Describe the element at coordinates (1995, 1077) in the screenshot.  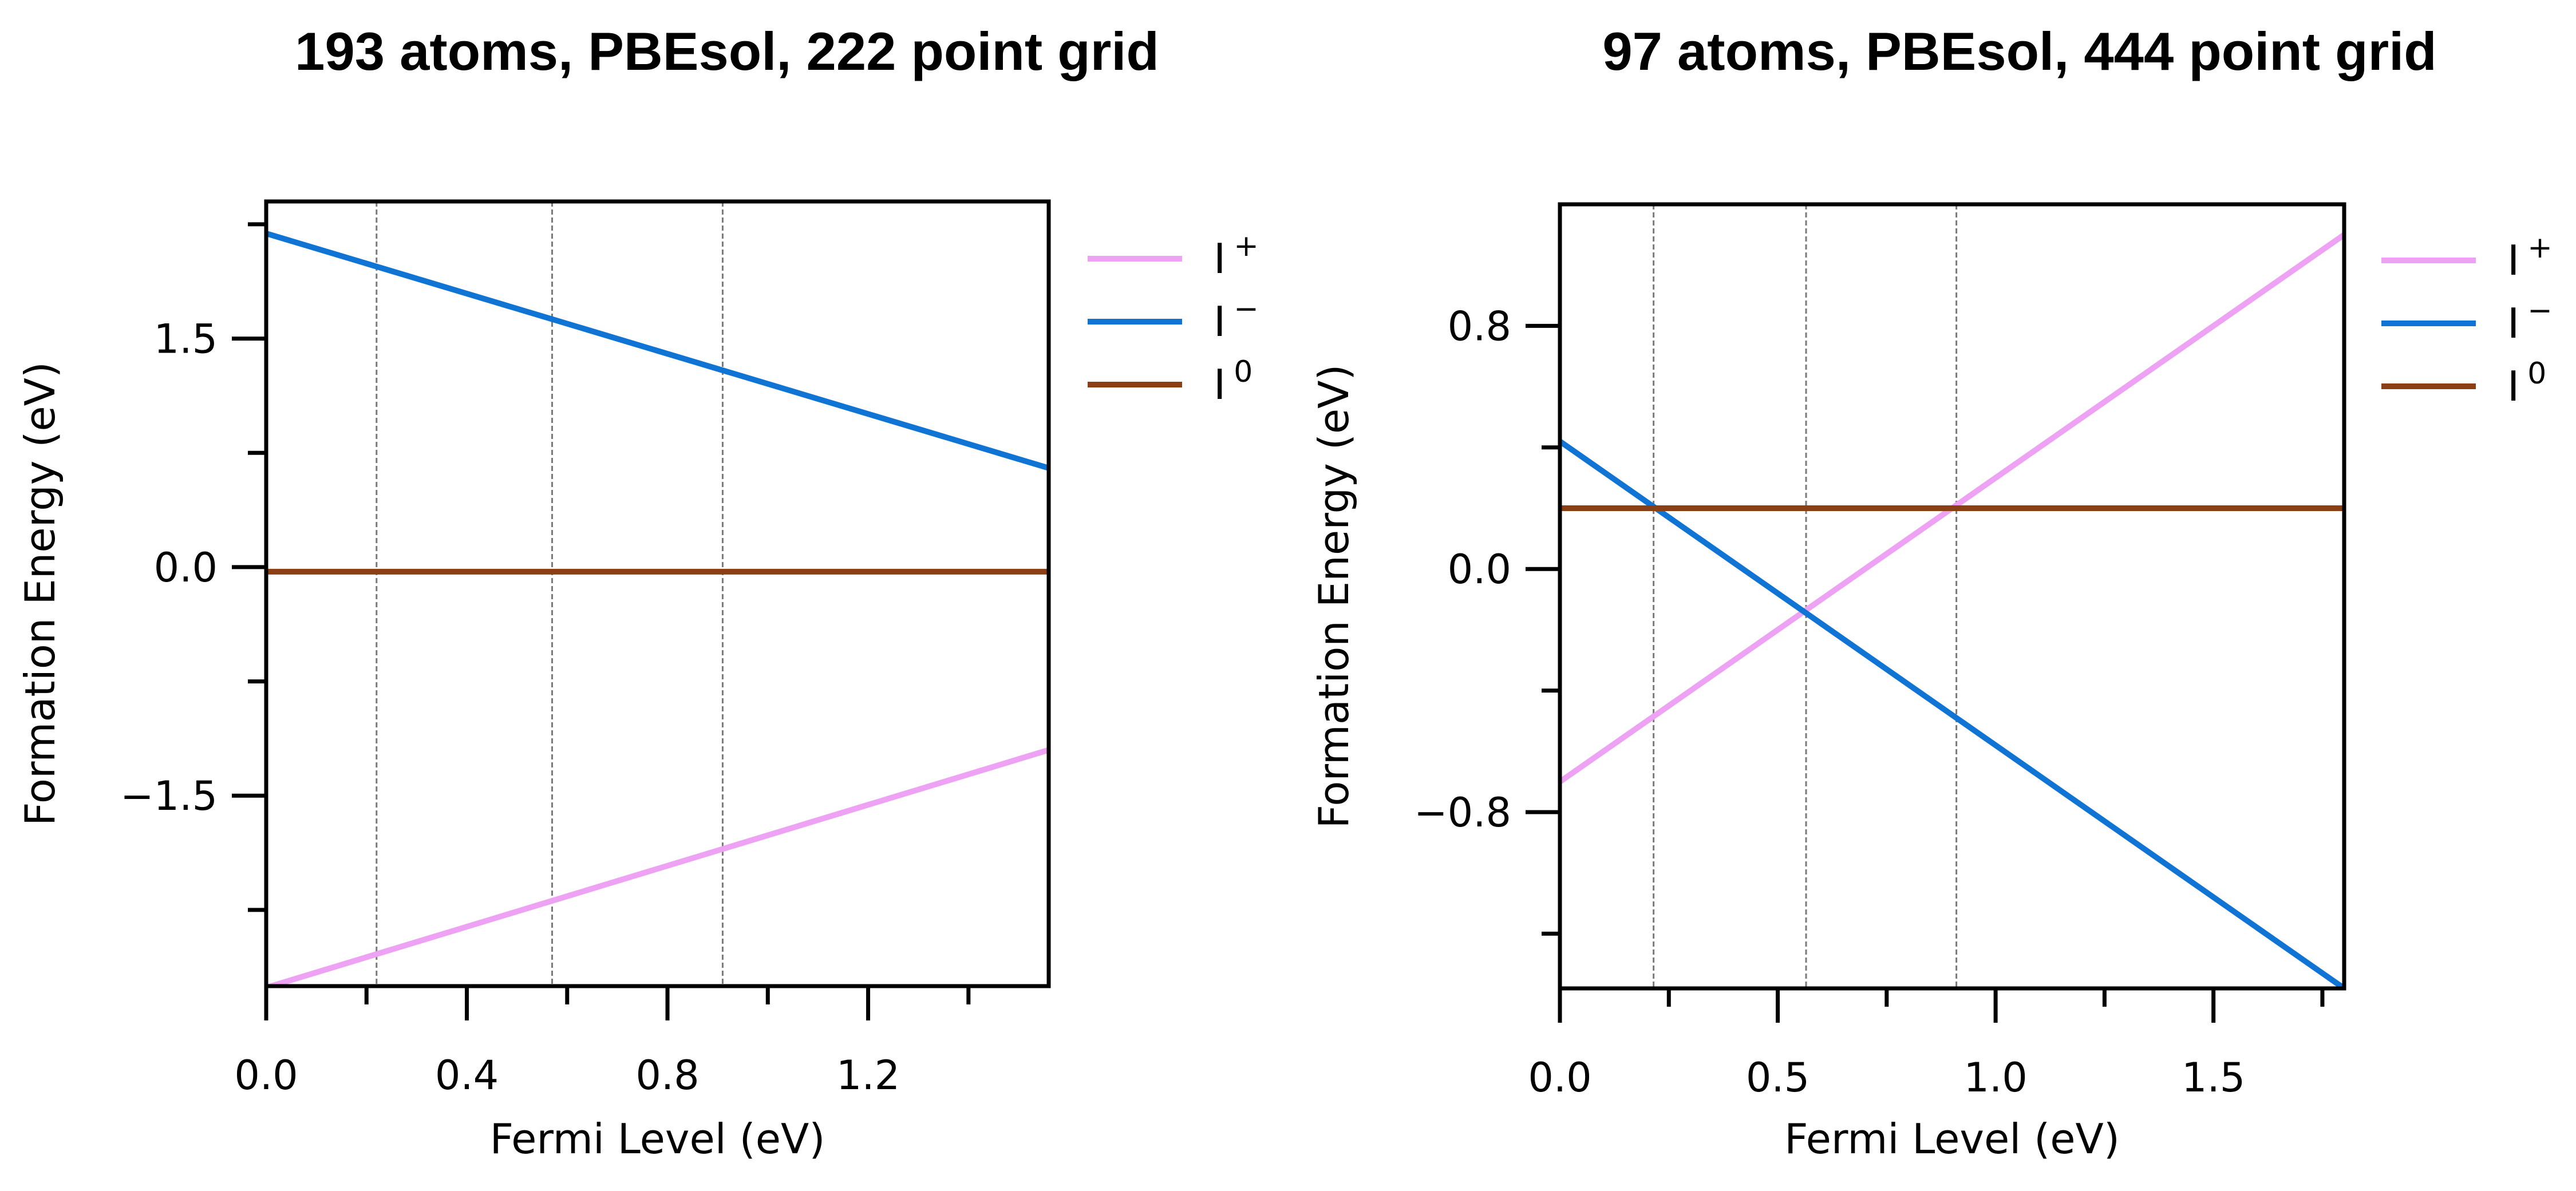
I see `x-tick-label: 1.0` at that location.